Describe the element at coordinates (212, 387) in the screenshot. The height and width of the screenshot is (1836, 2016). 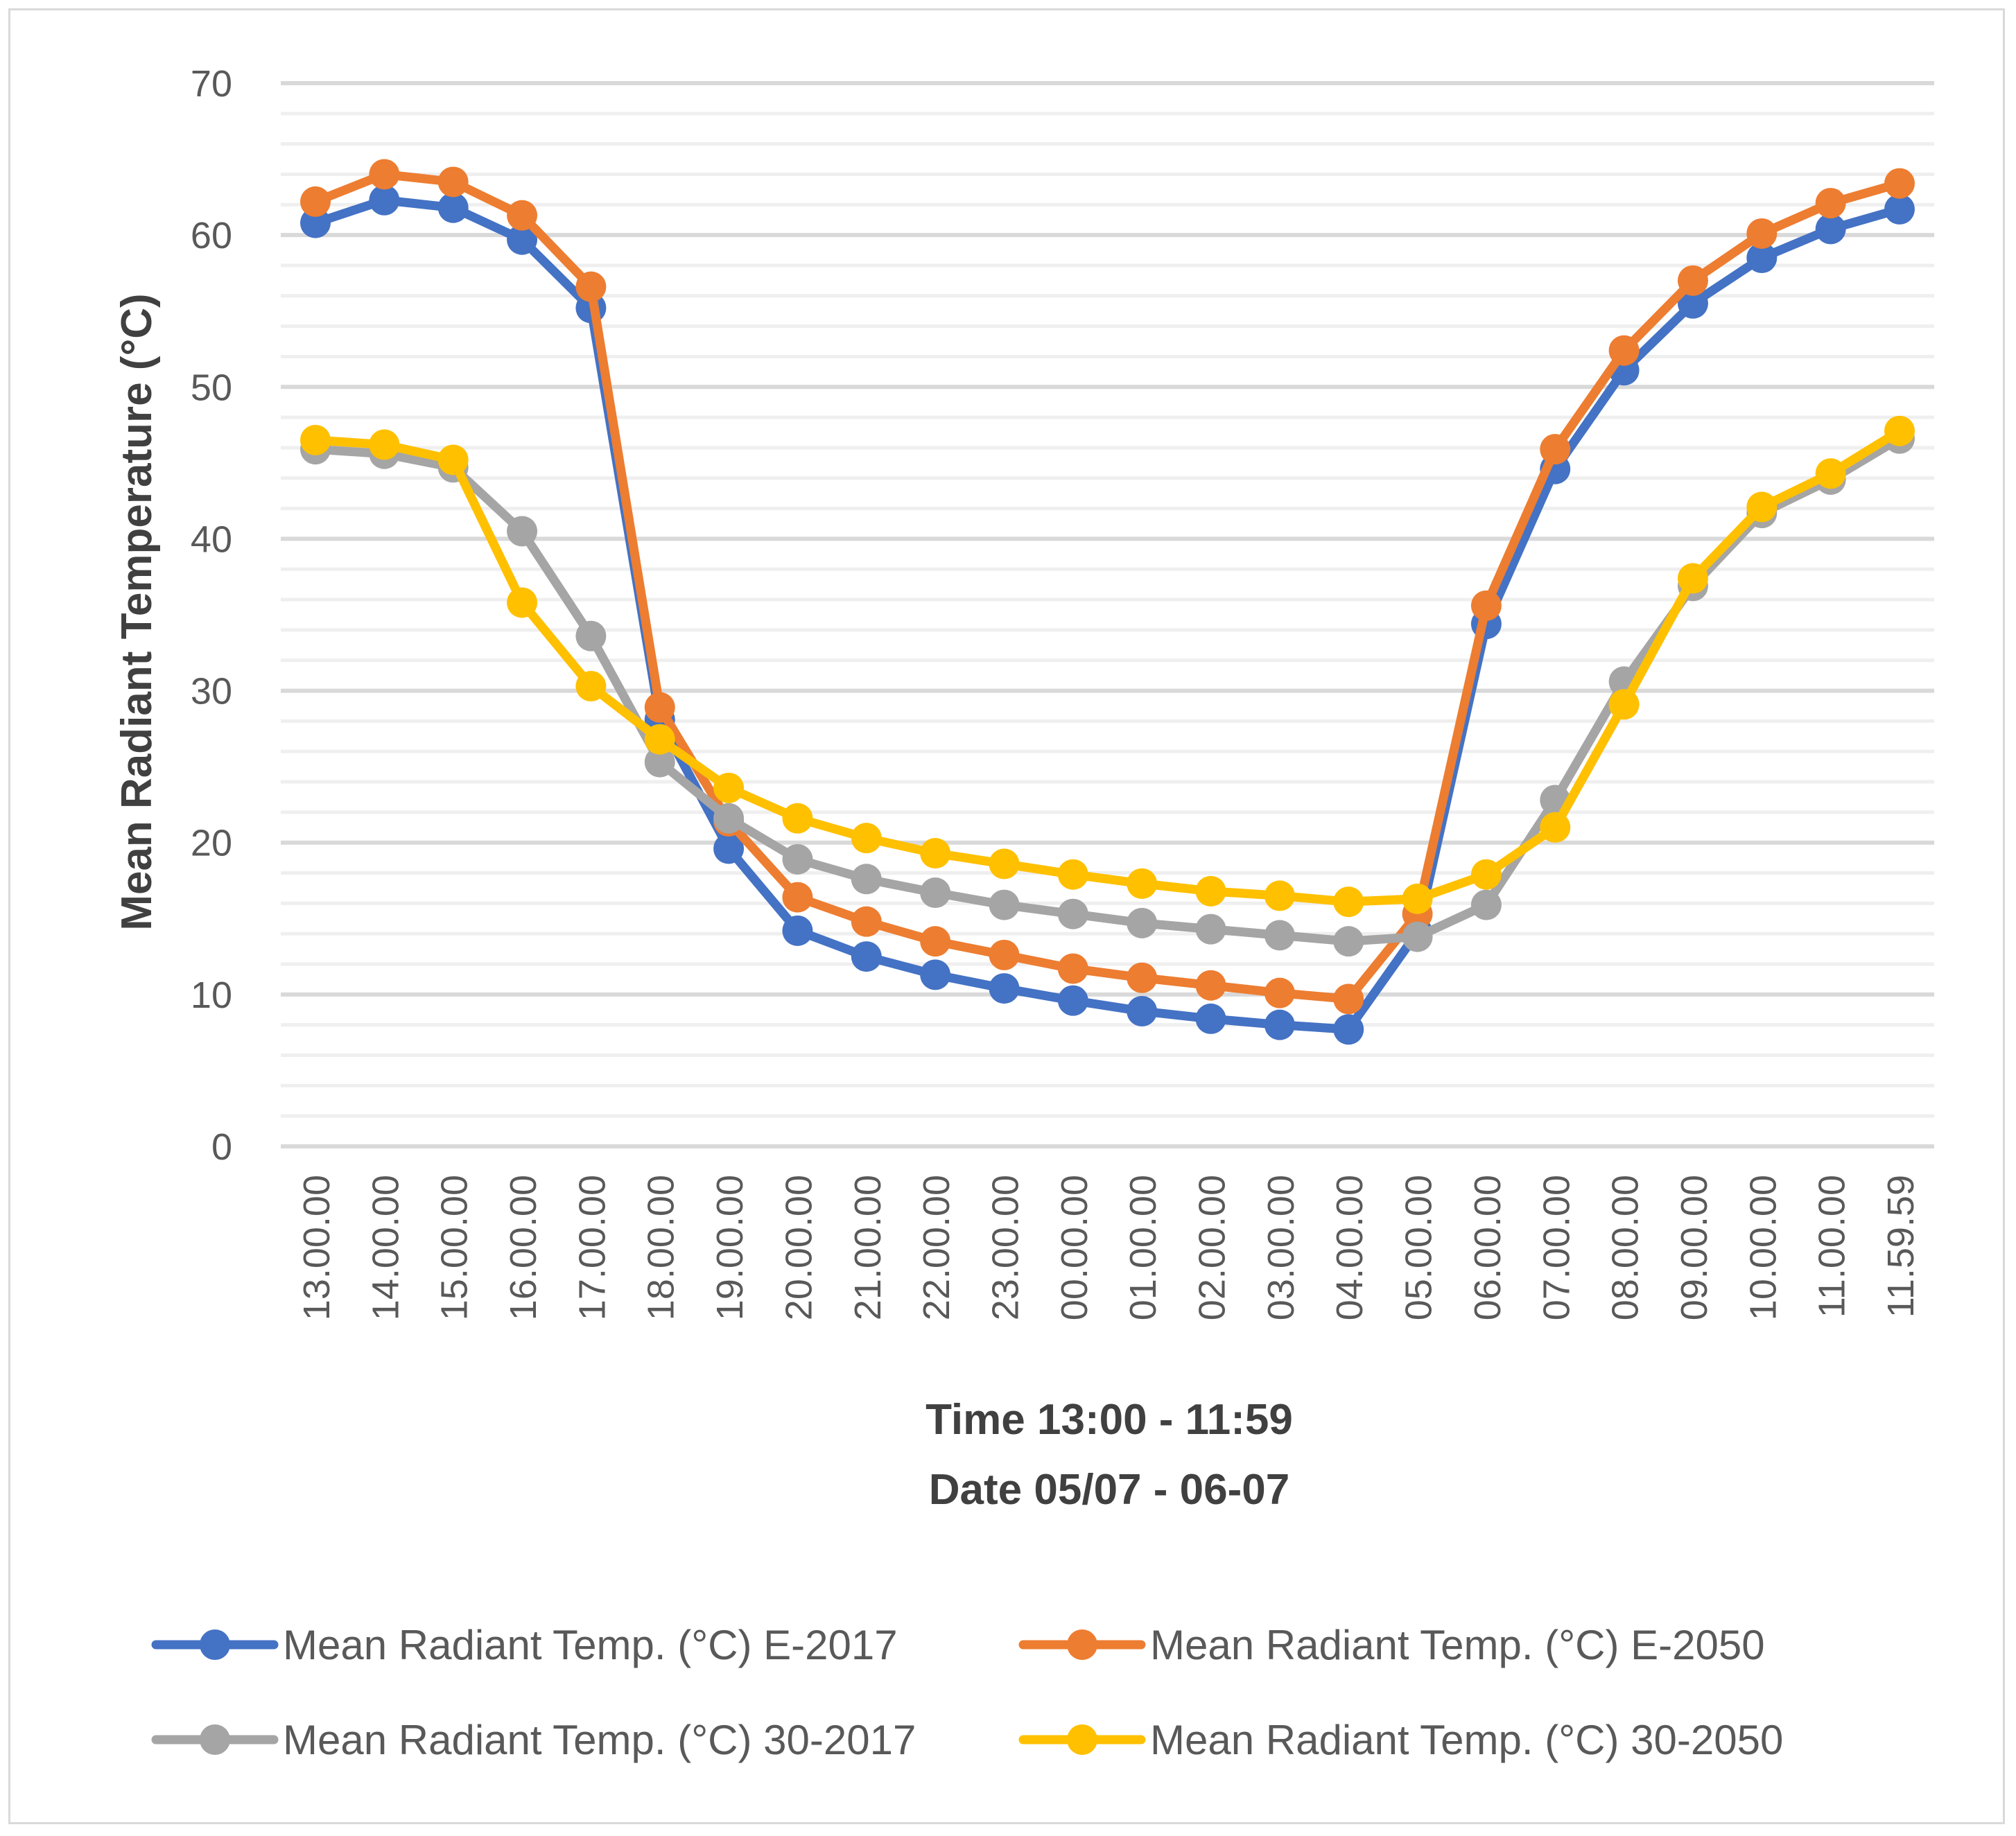
I see `y-tick-label: 50` at that location.